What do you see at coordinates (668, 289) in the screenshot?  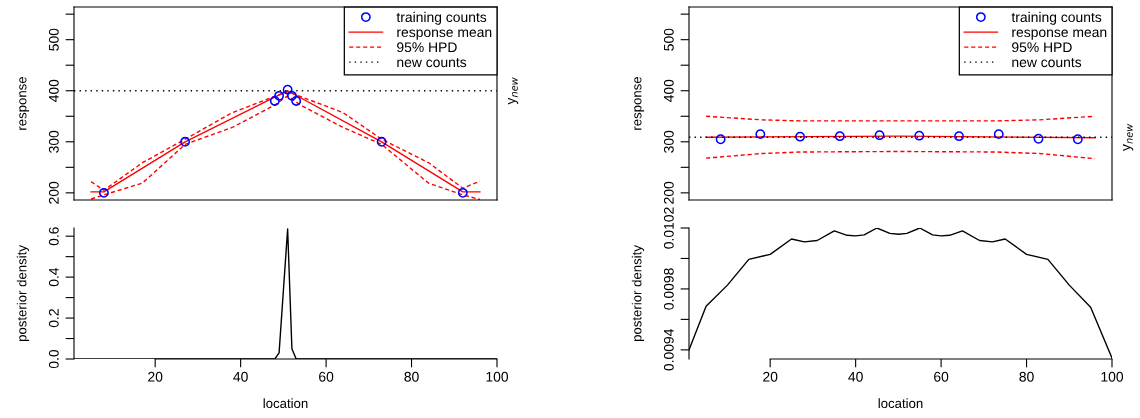 I see `y-tick-label: 0.0098` at bounding box center [668, 289].